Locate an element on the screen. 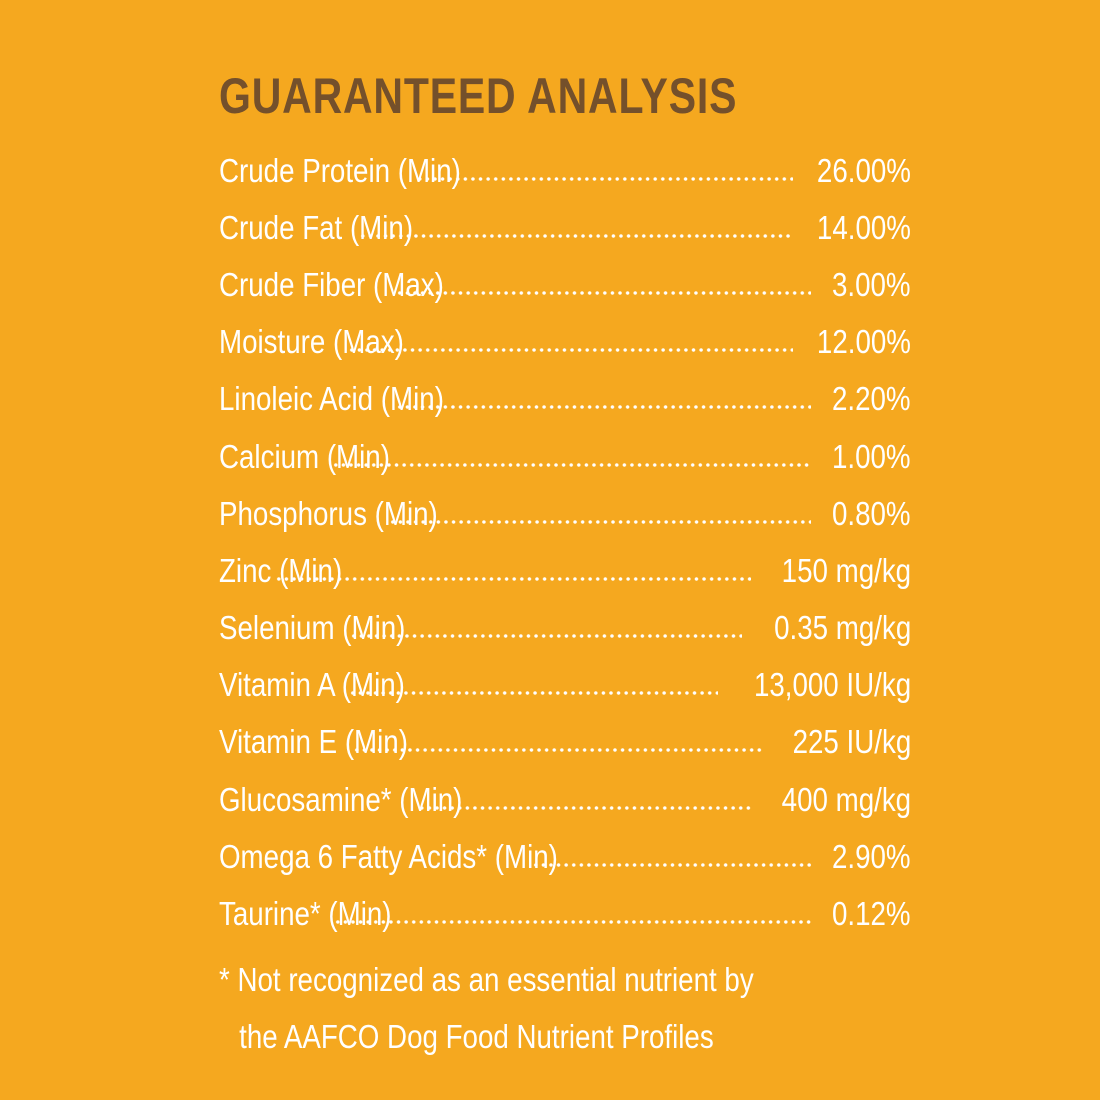  nutrient-label: Moisture (Max) is located at coordinates (311, 342).